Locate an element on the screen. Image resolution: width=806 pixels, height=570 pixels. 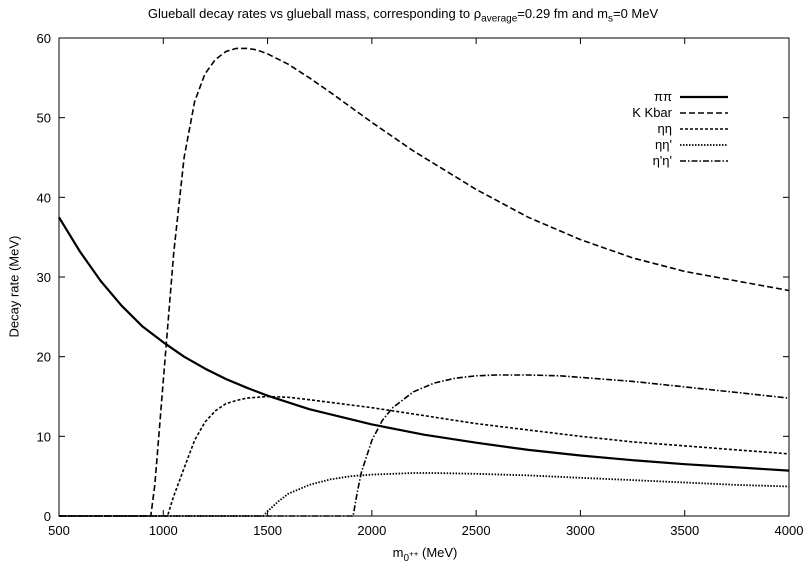
y-tick-label: 20 is located at coordinates (44, 357).